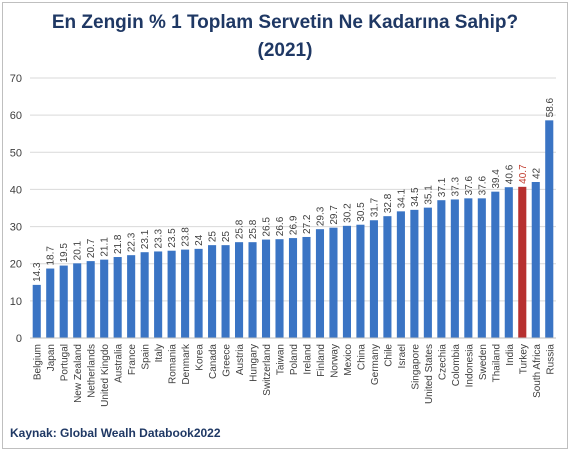 The height and width of the screenshot is (451, 570). I want to click on data-label: 37.1, so click(442, 187).